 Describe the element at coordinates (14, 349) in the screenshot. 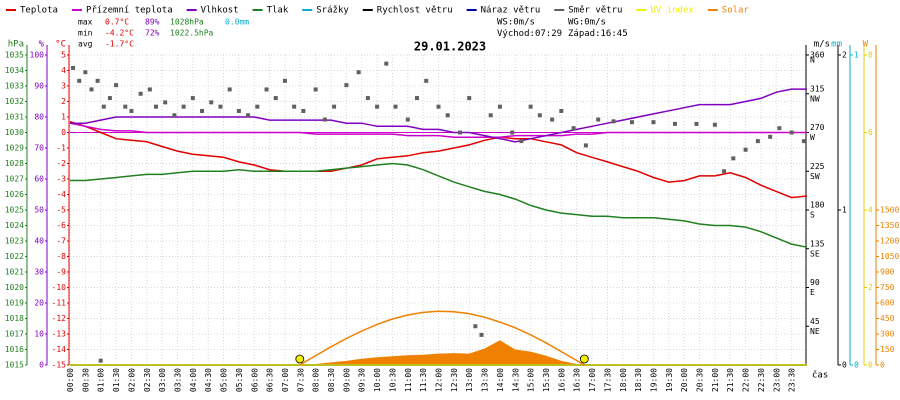

I see `y-tick-label: 1016` at that location.